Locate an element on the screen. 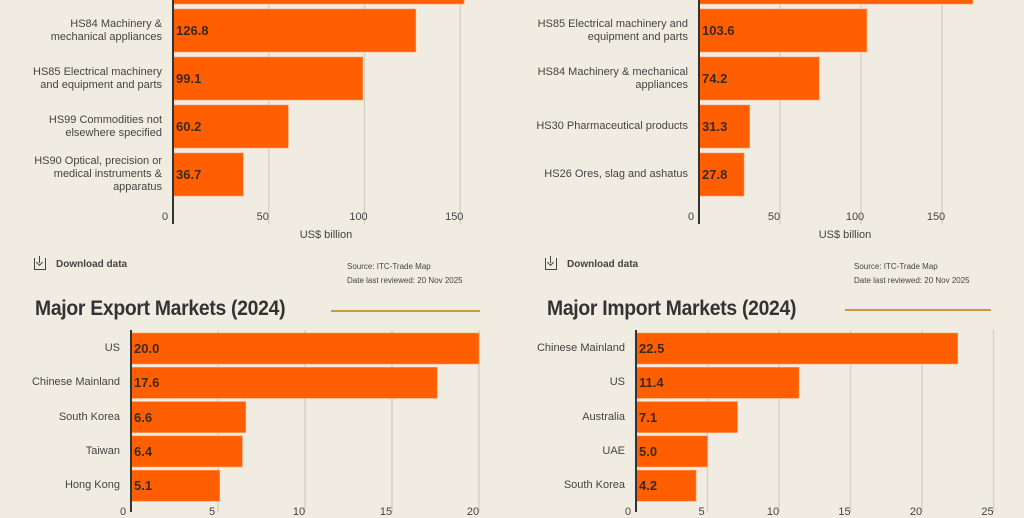  data-label: 27.8 is located at coordinates (715, 174).